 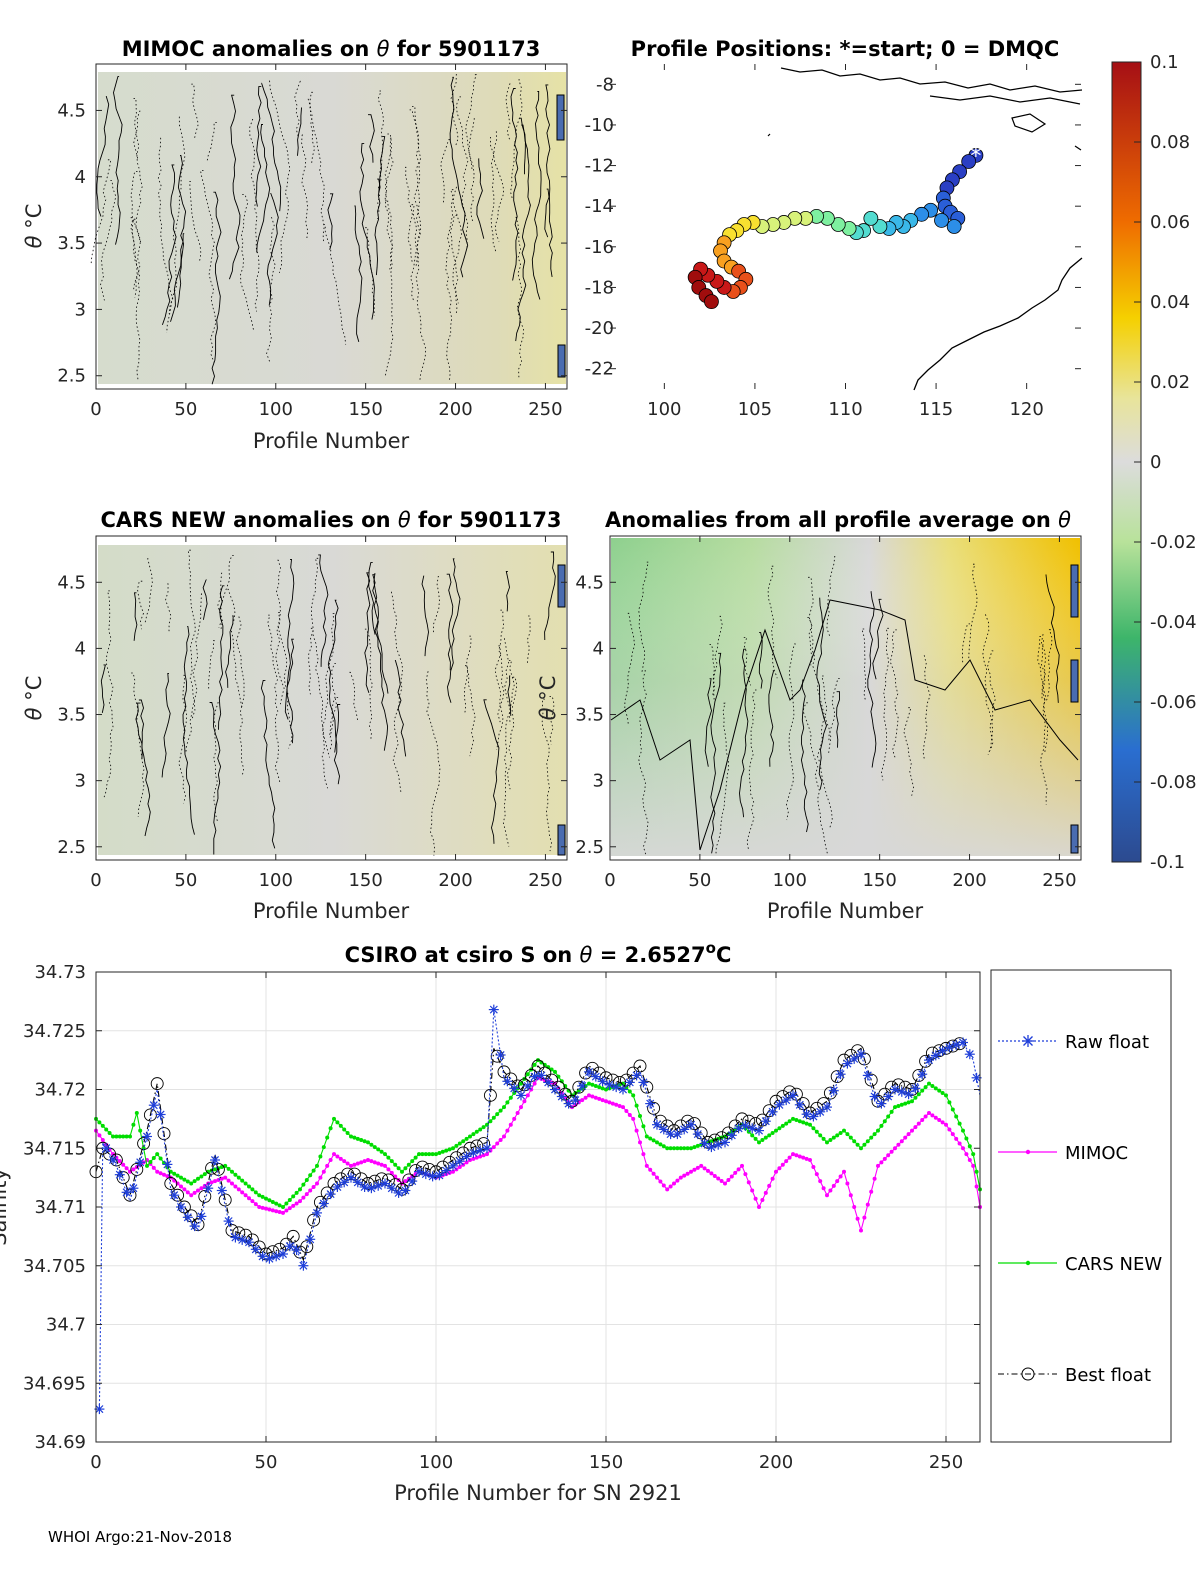 I want to click on y-tick-label: 2.5, so click(x=589, y=847).